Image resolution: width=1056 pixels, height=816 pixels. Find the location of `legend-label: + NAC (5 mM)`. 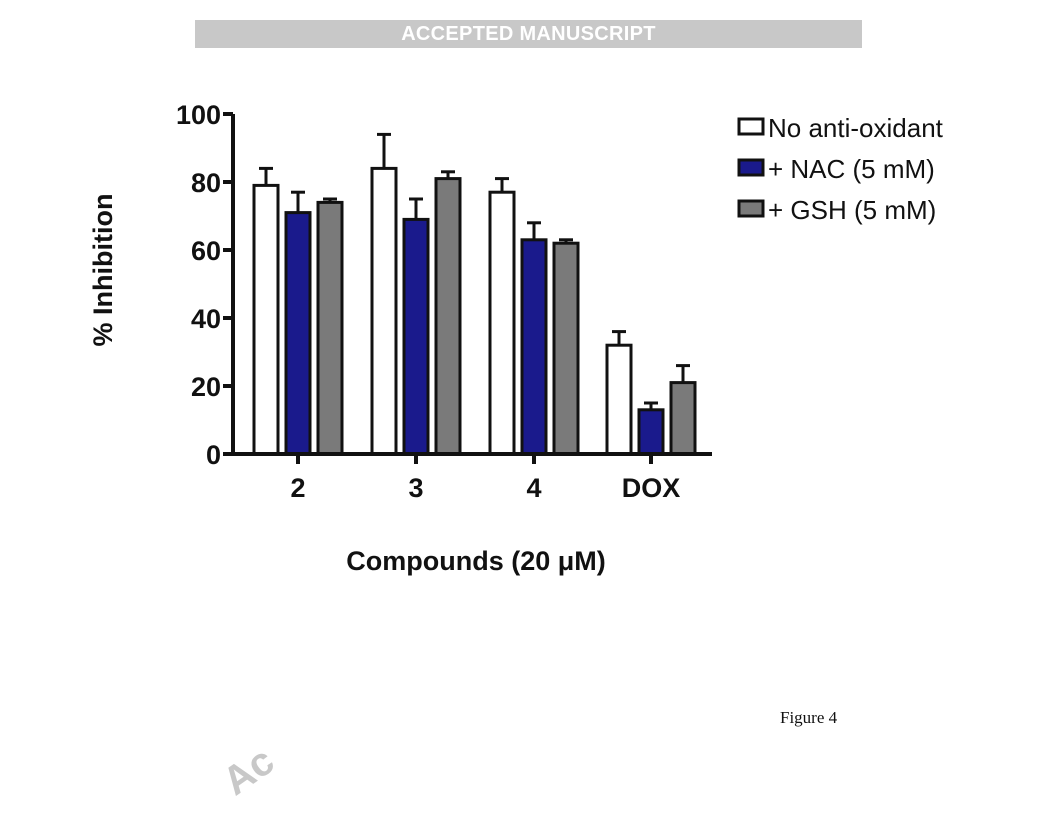

legend-label: + NAC (5 mM) is located at coordinates (851, 169).